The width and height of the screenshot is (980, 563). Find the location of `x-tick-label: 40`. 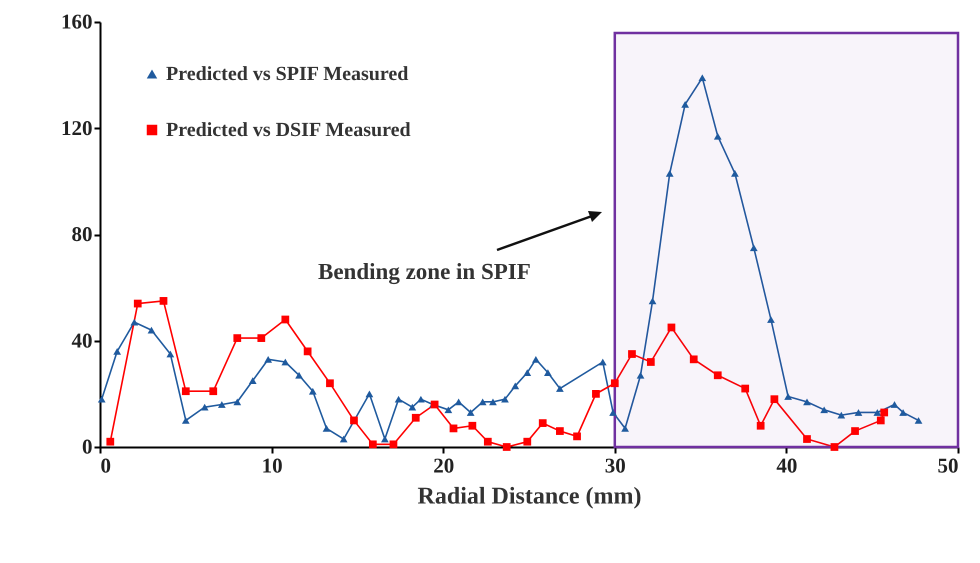

x-tick-label: 40 is located at coordinates (787, 466).